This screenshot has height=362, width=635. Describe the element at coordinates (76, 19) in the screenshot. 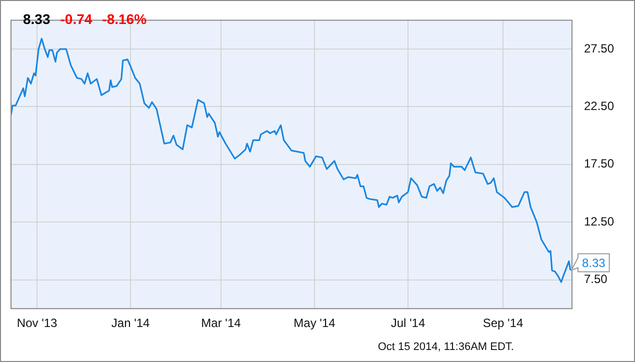

I see `annotation: -0.74` at that location.